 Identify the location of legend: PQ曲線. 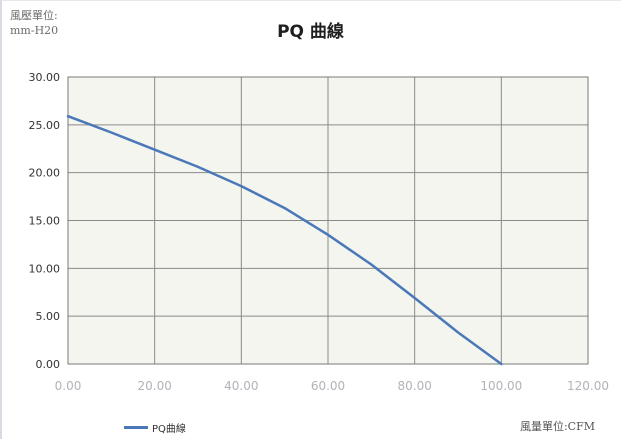
(155, 427).